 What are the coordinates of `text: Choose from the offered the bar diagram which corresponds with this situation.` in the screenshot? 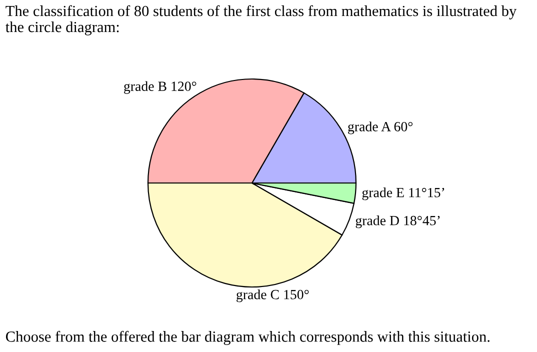 It's located at (248, 337).